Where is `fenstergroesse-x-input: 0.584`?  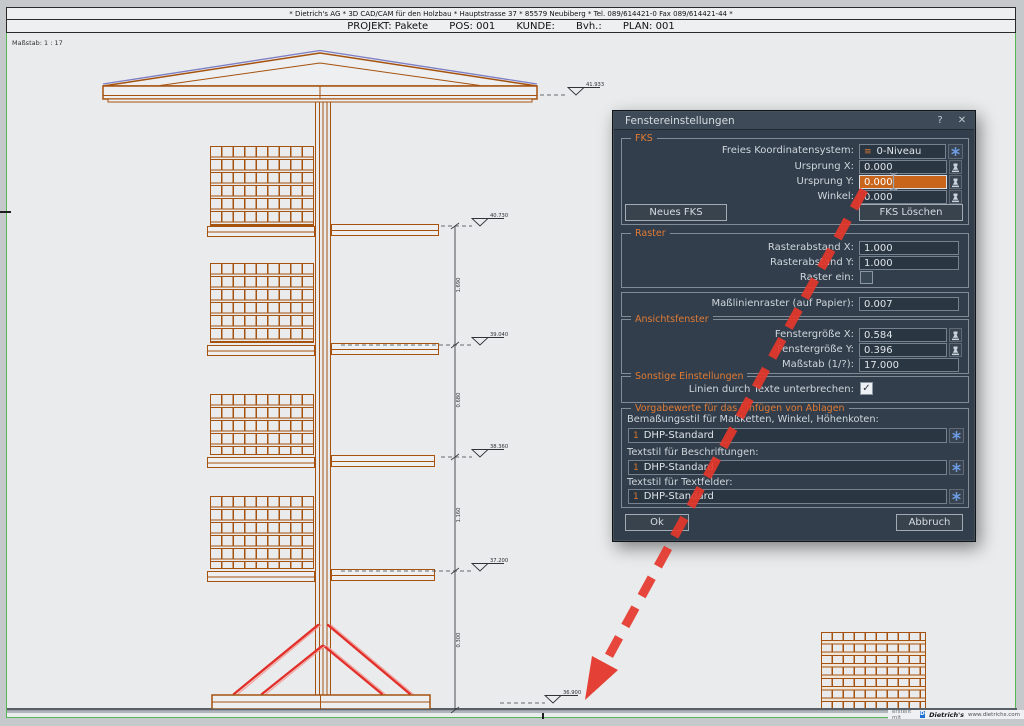 fenstergroesse-x-input: 0.584 is located at coordinates (903, 335).